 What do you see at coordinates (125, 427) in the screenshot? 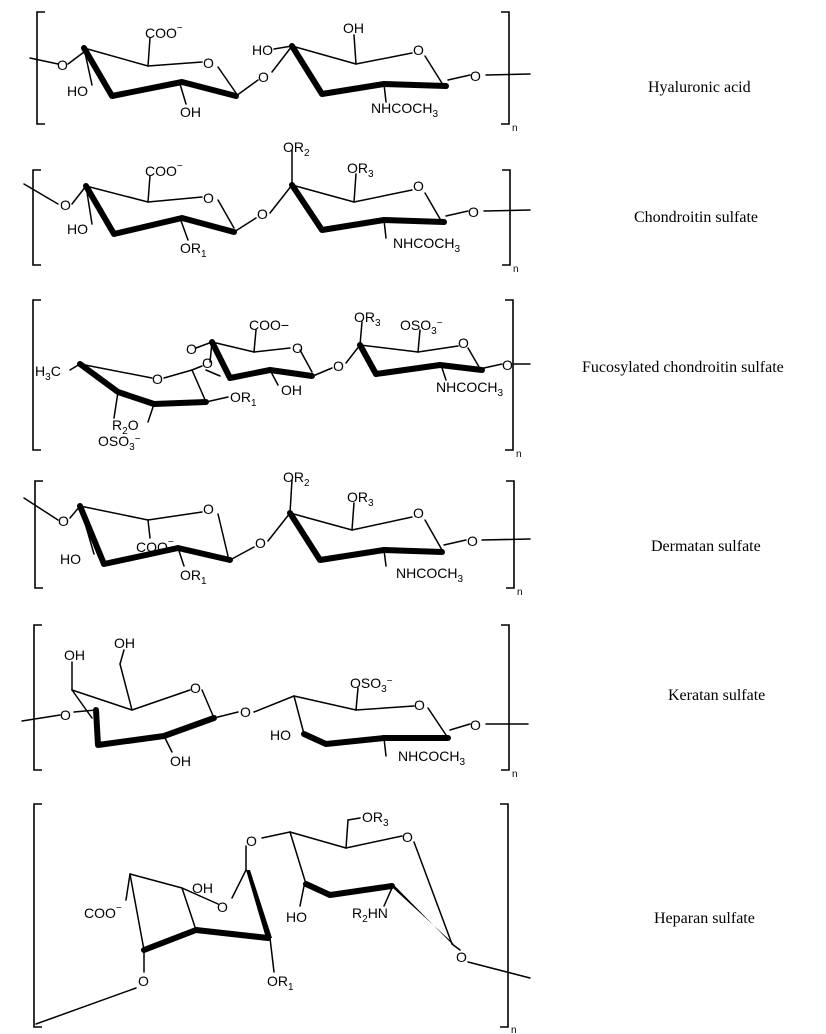
I see `svg-text: R2O` at bounding box center [125, 427].